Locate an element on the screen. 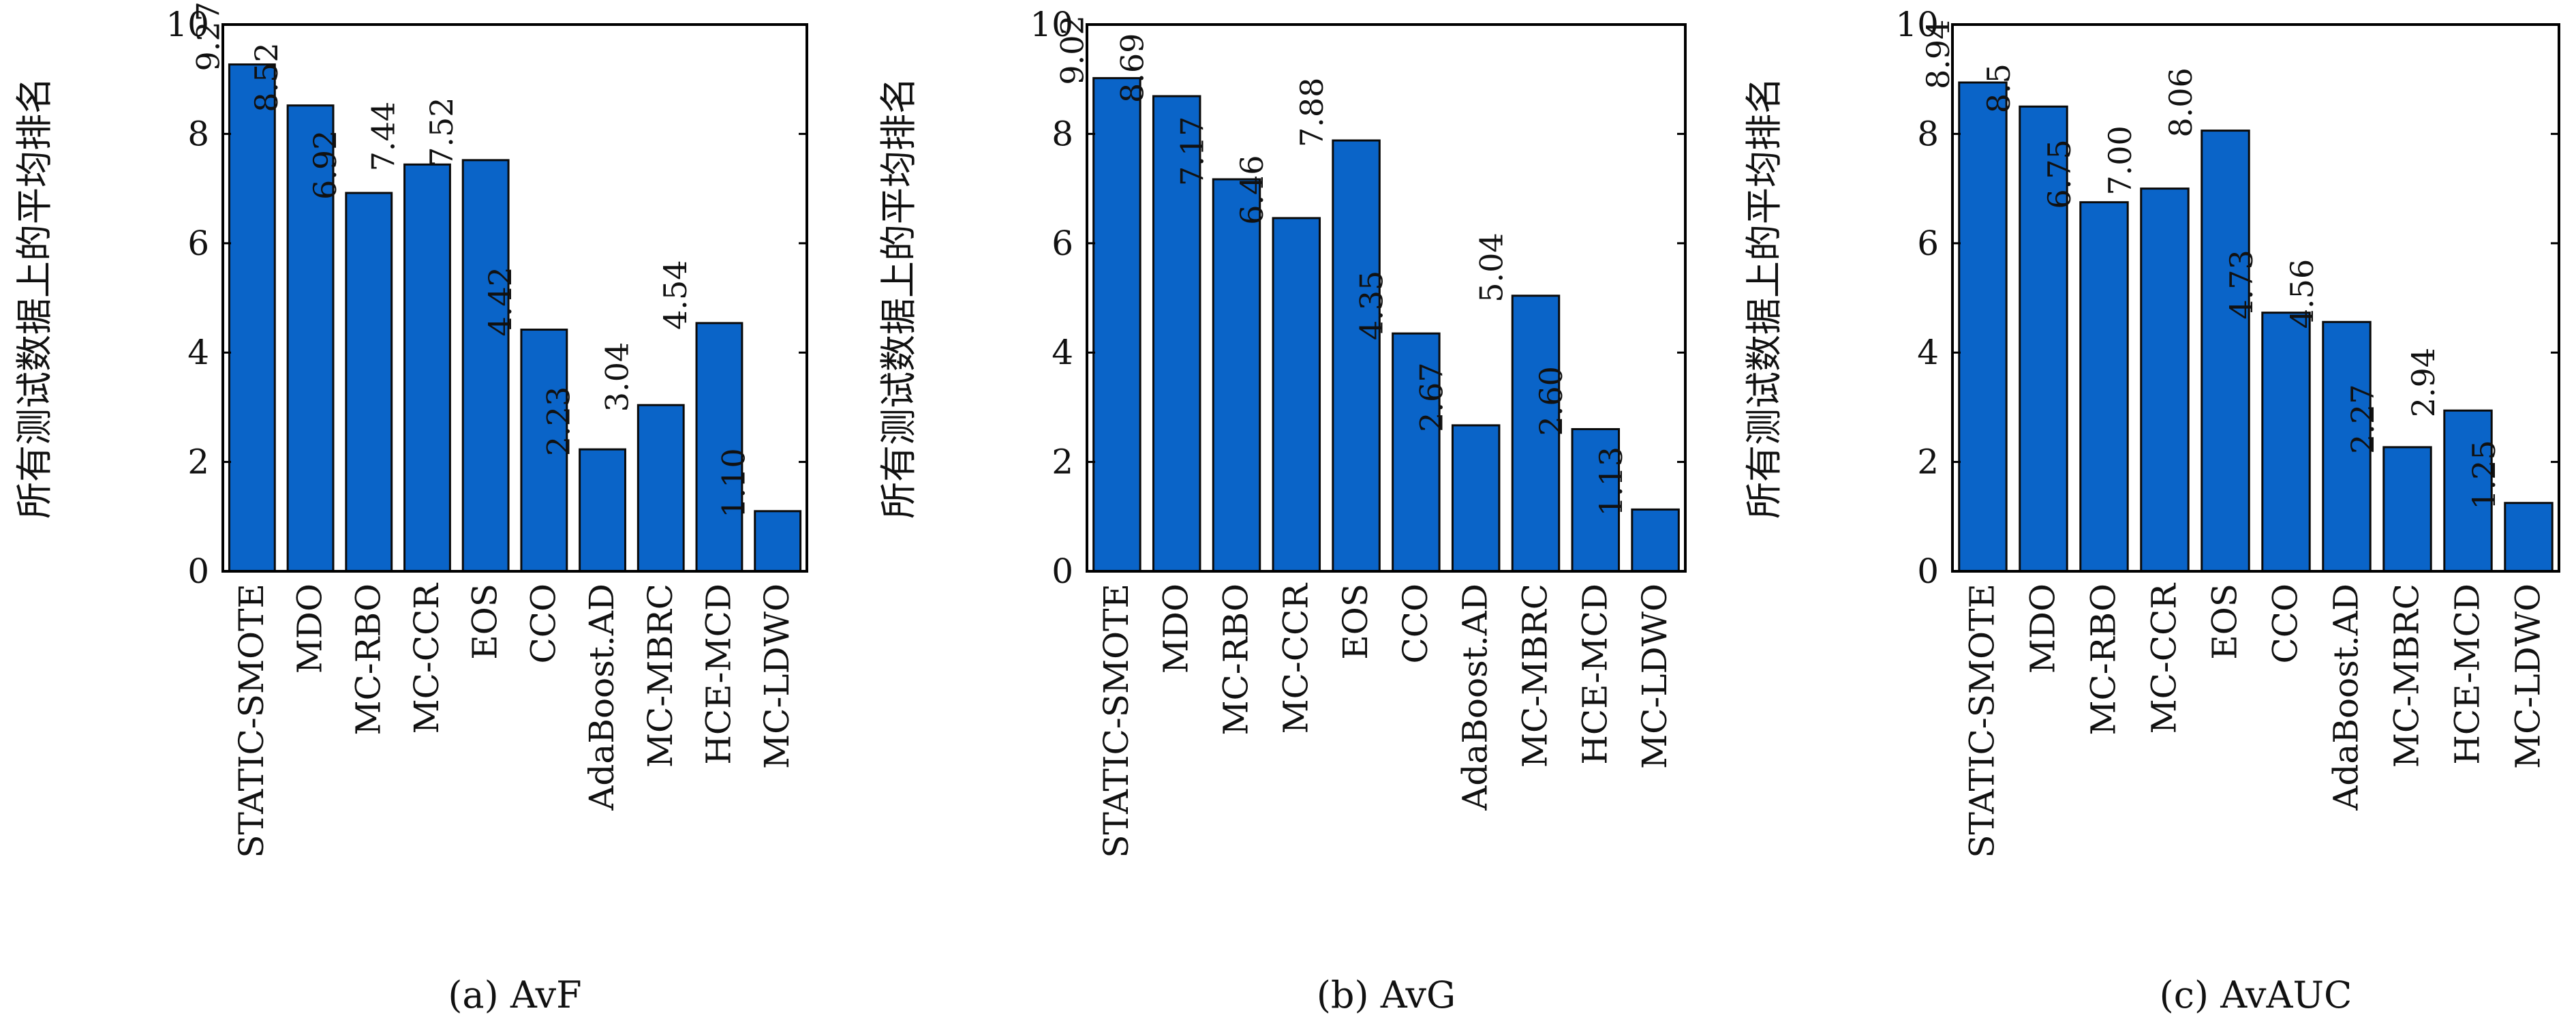  bar-value-label: 4.54 is located at coordinates (675, 294).